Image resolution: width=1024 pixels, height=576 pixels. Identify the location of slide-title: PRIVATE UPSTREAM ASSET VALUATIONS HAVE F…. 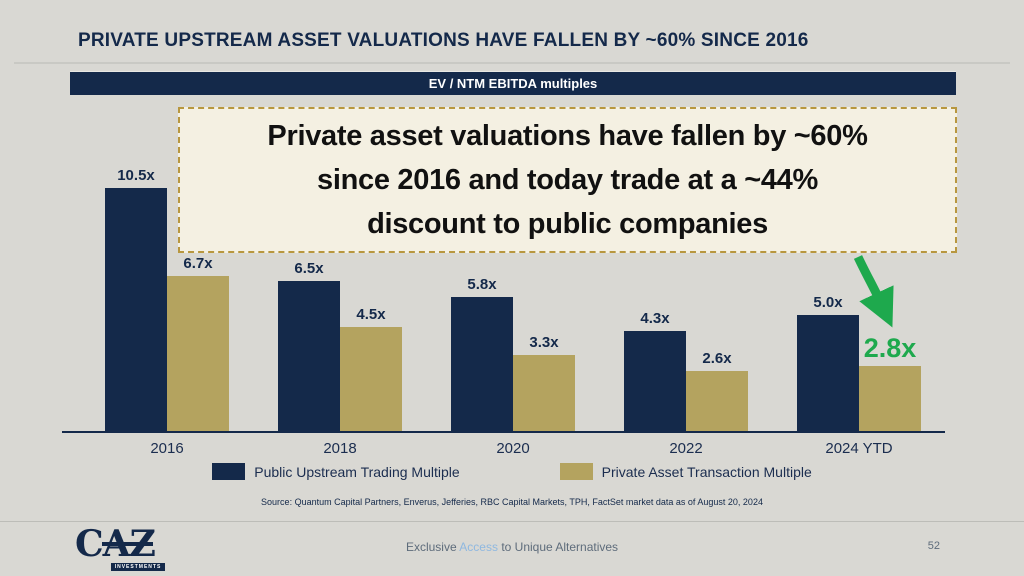
(443, 40).